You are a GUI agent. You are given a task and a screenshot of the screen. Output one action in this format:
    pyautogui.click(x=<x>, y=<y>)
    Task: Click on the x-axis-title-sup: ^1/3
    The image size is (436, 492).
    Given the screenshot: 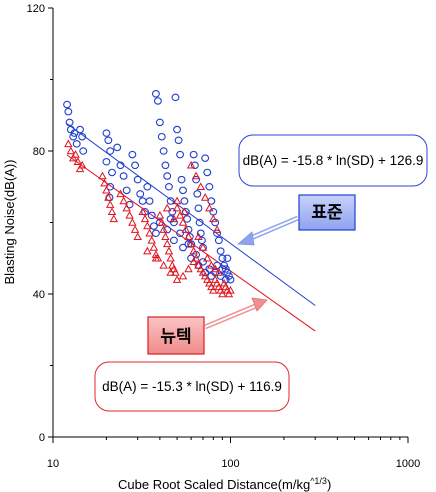 What is the action you would take?
    pyautogui.click(x=318, y=481)
    